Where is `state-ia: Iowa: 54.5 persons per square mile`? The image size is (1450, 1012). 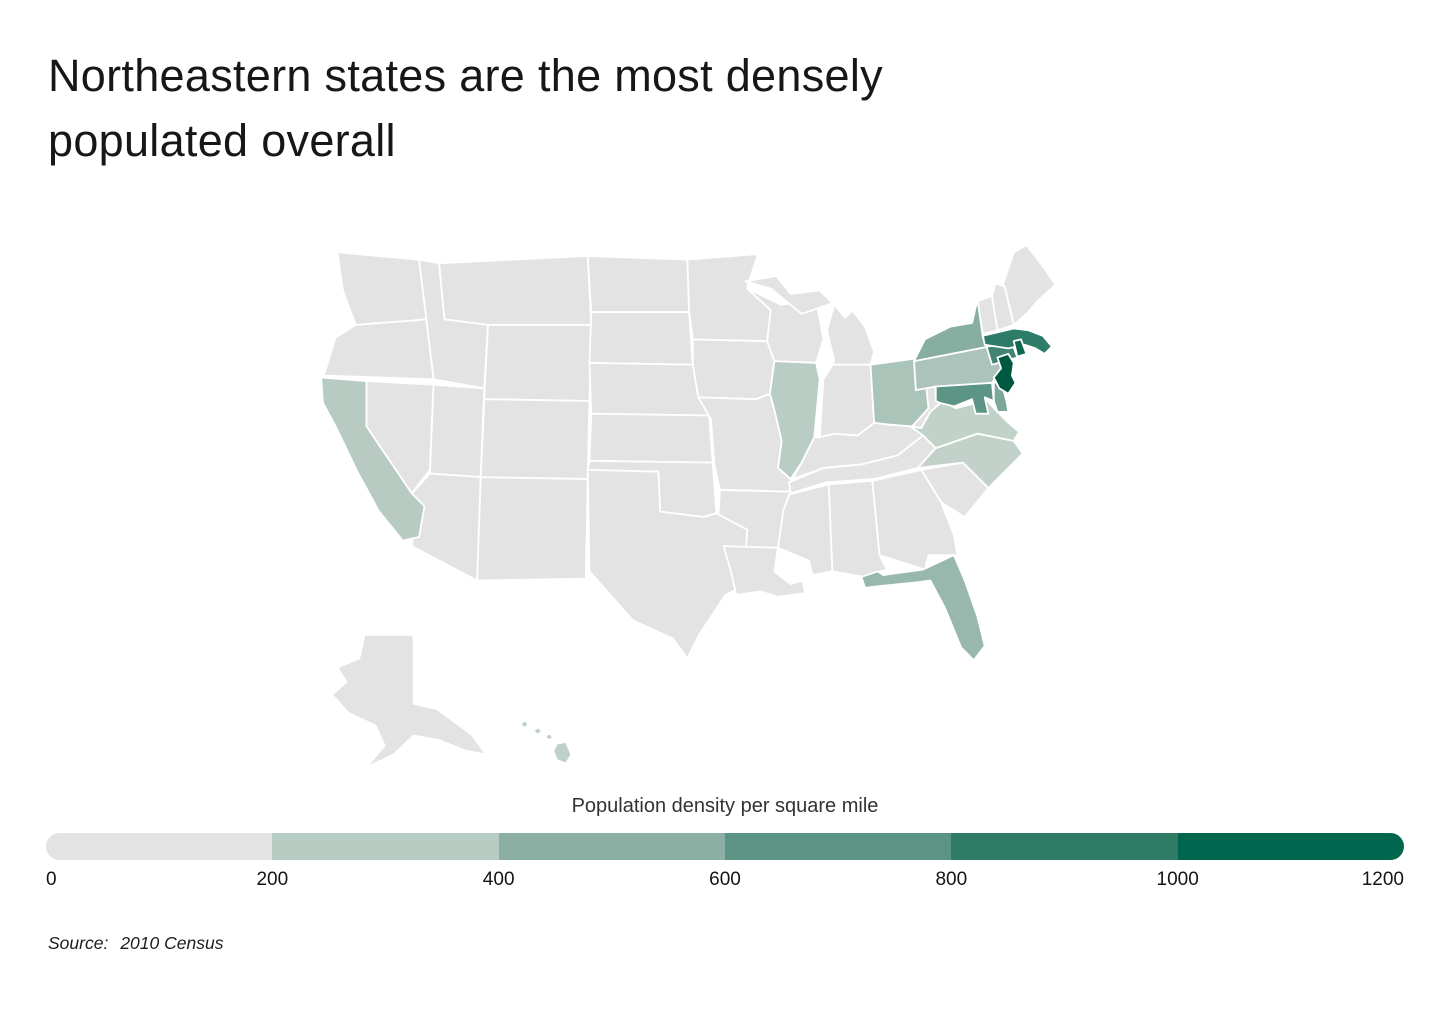
state-ia: Iowa: 54.5 persons per square mile is located at coordinates (733, 369).